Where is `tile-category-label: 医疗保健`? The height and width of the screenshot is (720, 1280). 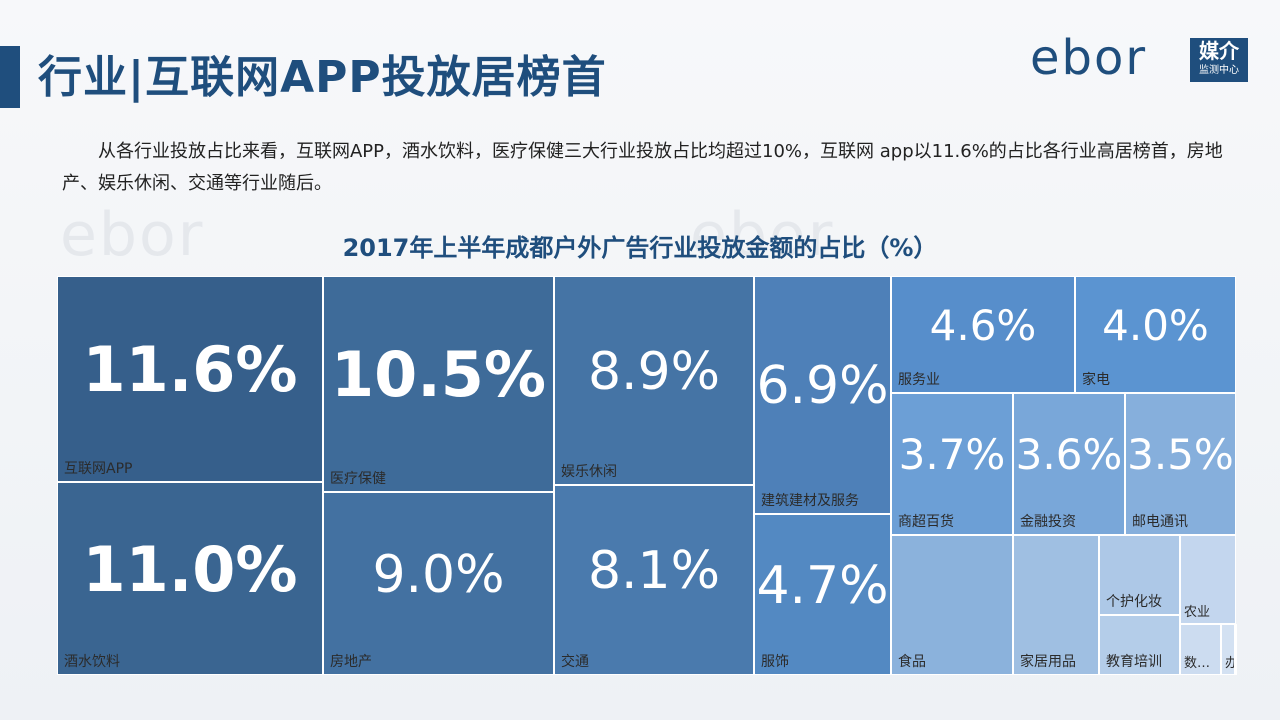
tile-category-label: 医疗保健 is located at coordinates (358, 479).